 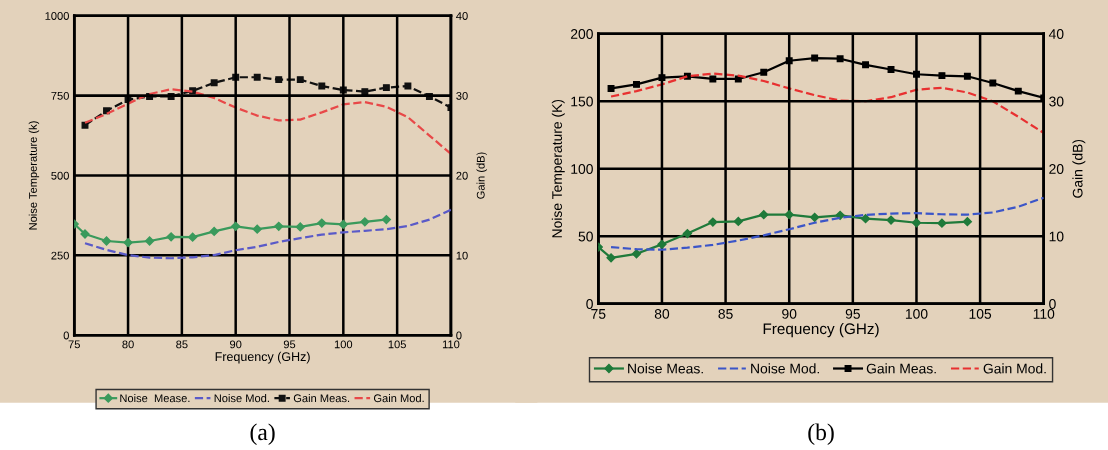 What do you see at coordinates (558, 168) in the screenshot?
I see `y-axis-title: Noise Temperature (K)` at bounding box center [558, 168].